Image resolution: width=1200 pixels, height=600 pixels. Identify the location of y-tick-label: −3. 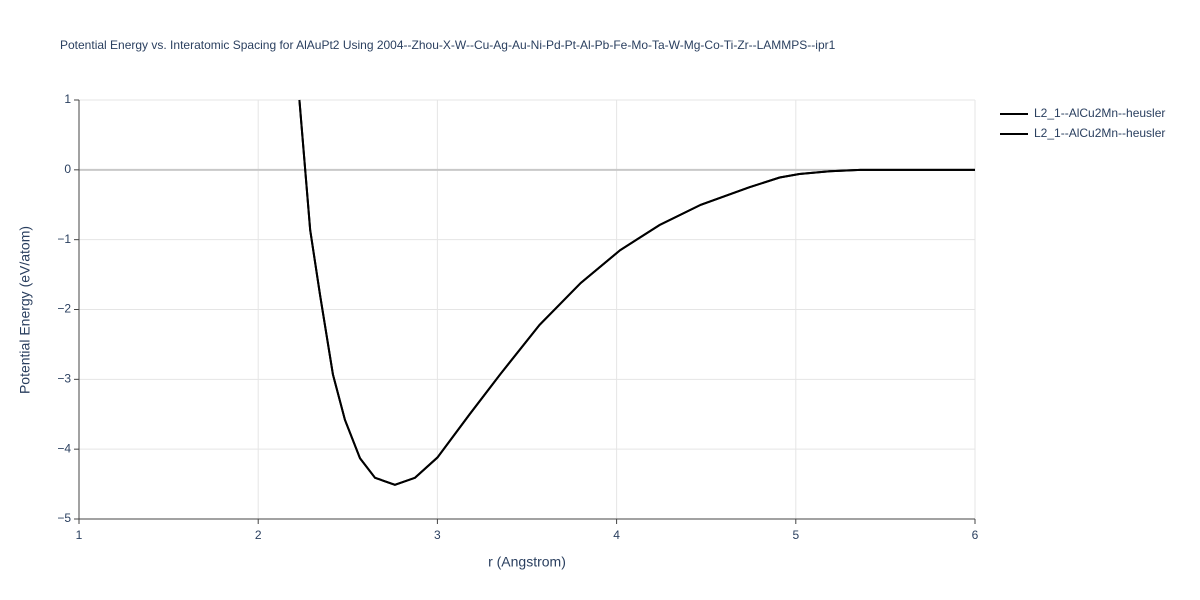
(64, 379).